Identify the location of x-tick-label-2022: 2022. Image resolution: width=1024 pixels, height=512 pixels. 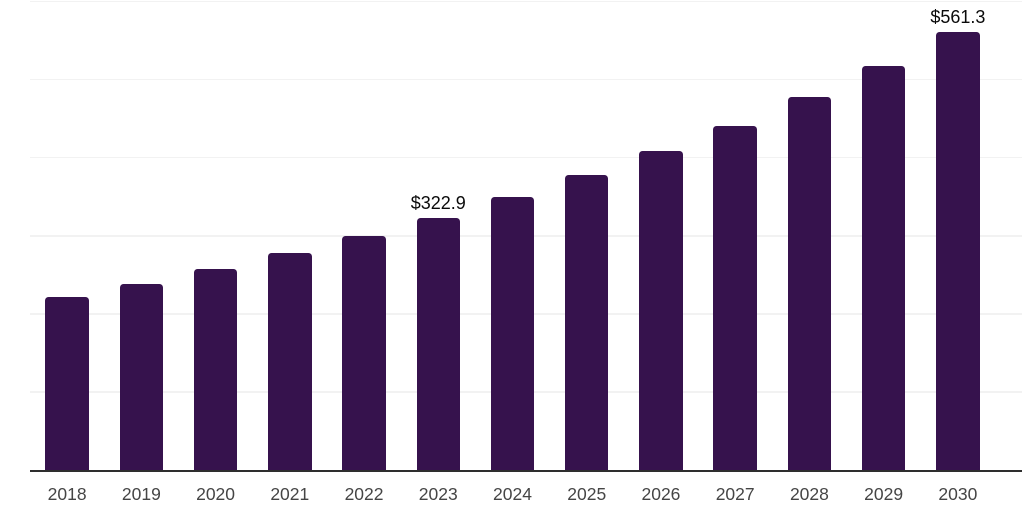
(364, 494).